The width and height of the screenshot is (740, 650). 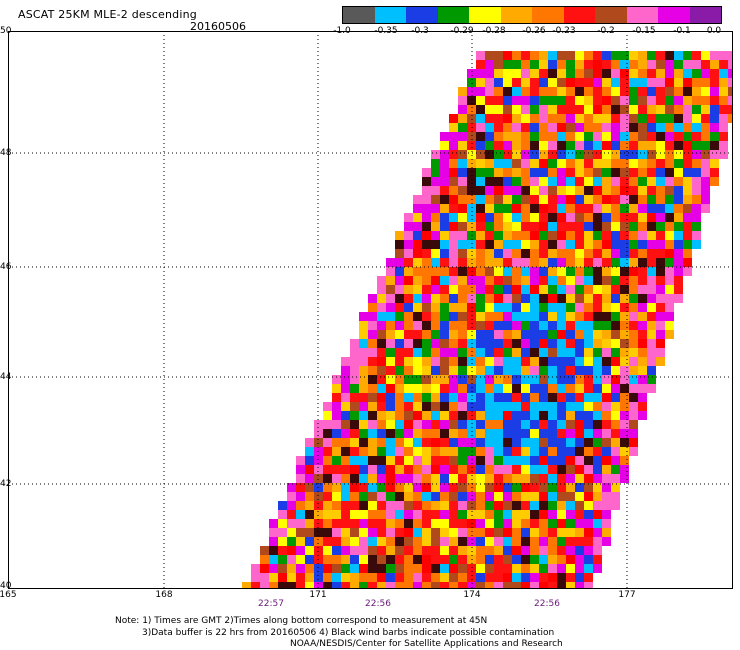 What do you see at coordinates (627, 595) in the screenshot?
I see `lon-label-177: 177` at bounding box center [627, 595].